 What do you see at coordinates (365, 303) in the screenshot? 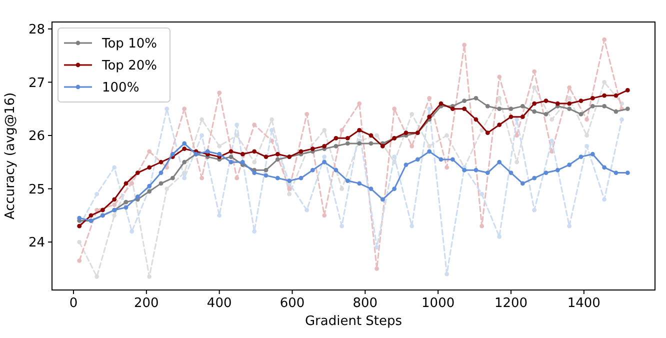
I see `x-tick-label: 800` at bounding box center [365, 303].